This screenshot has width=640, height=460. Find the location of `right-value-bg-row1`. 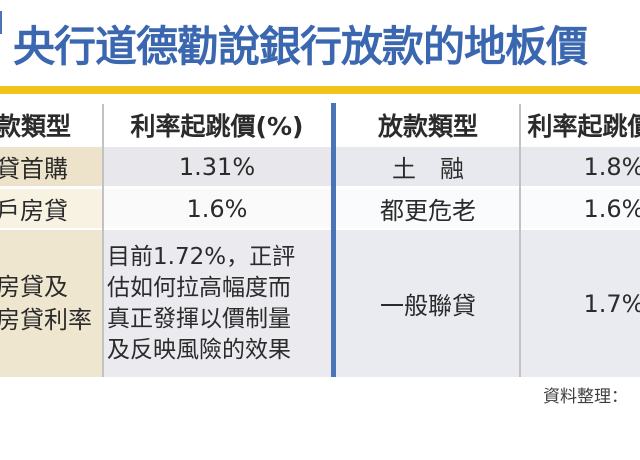

right-value-bg-row1 is located at coordinates (580, 166).